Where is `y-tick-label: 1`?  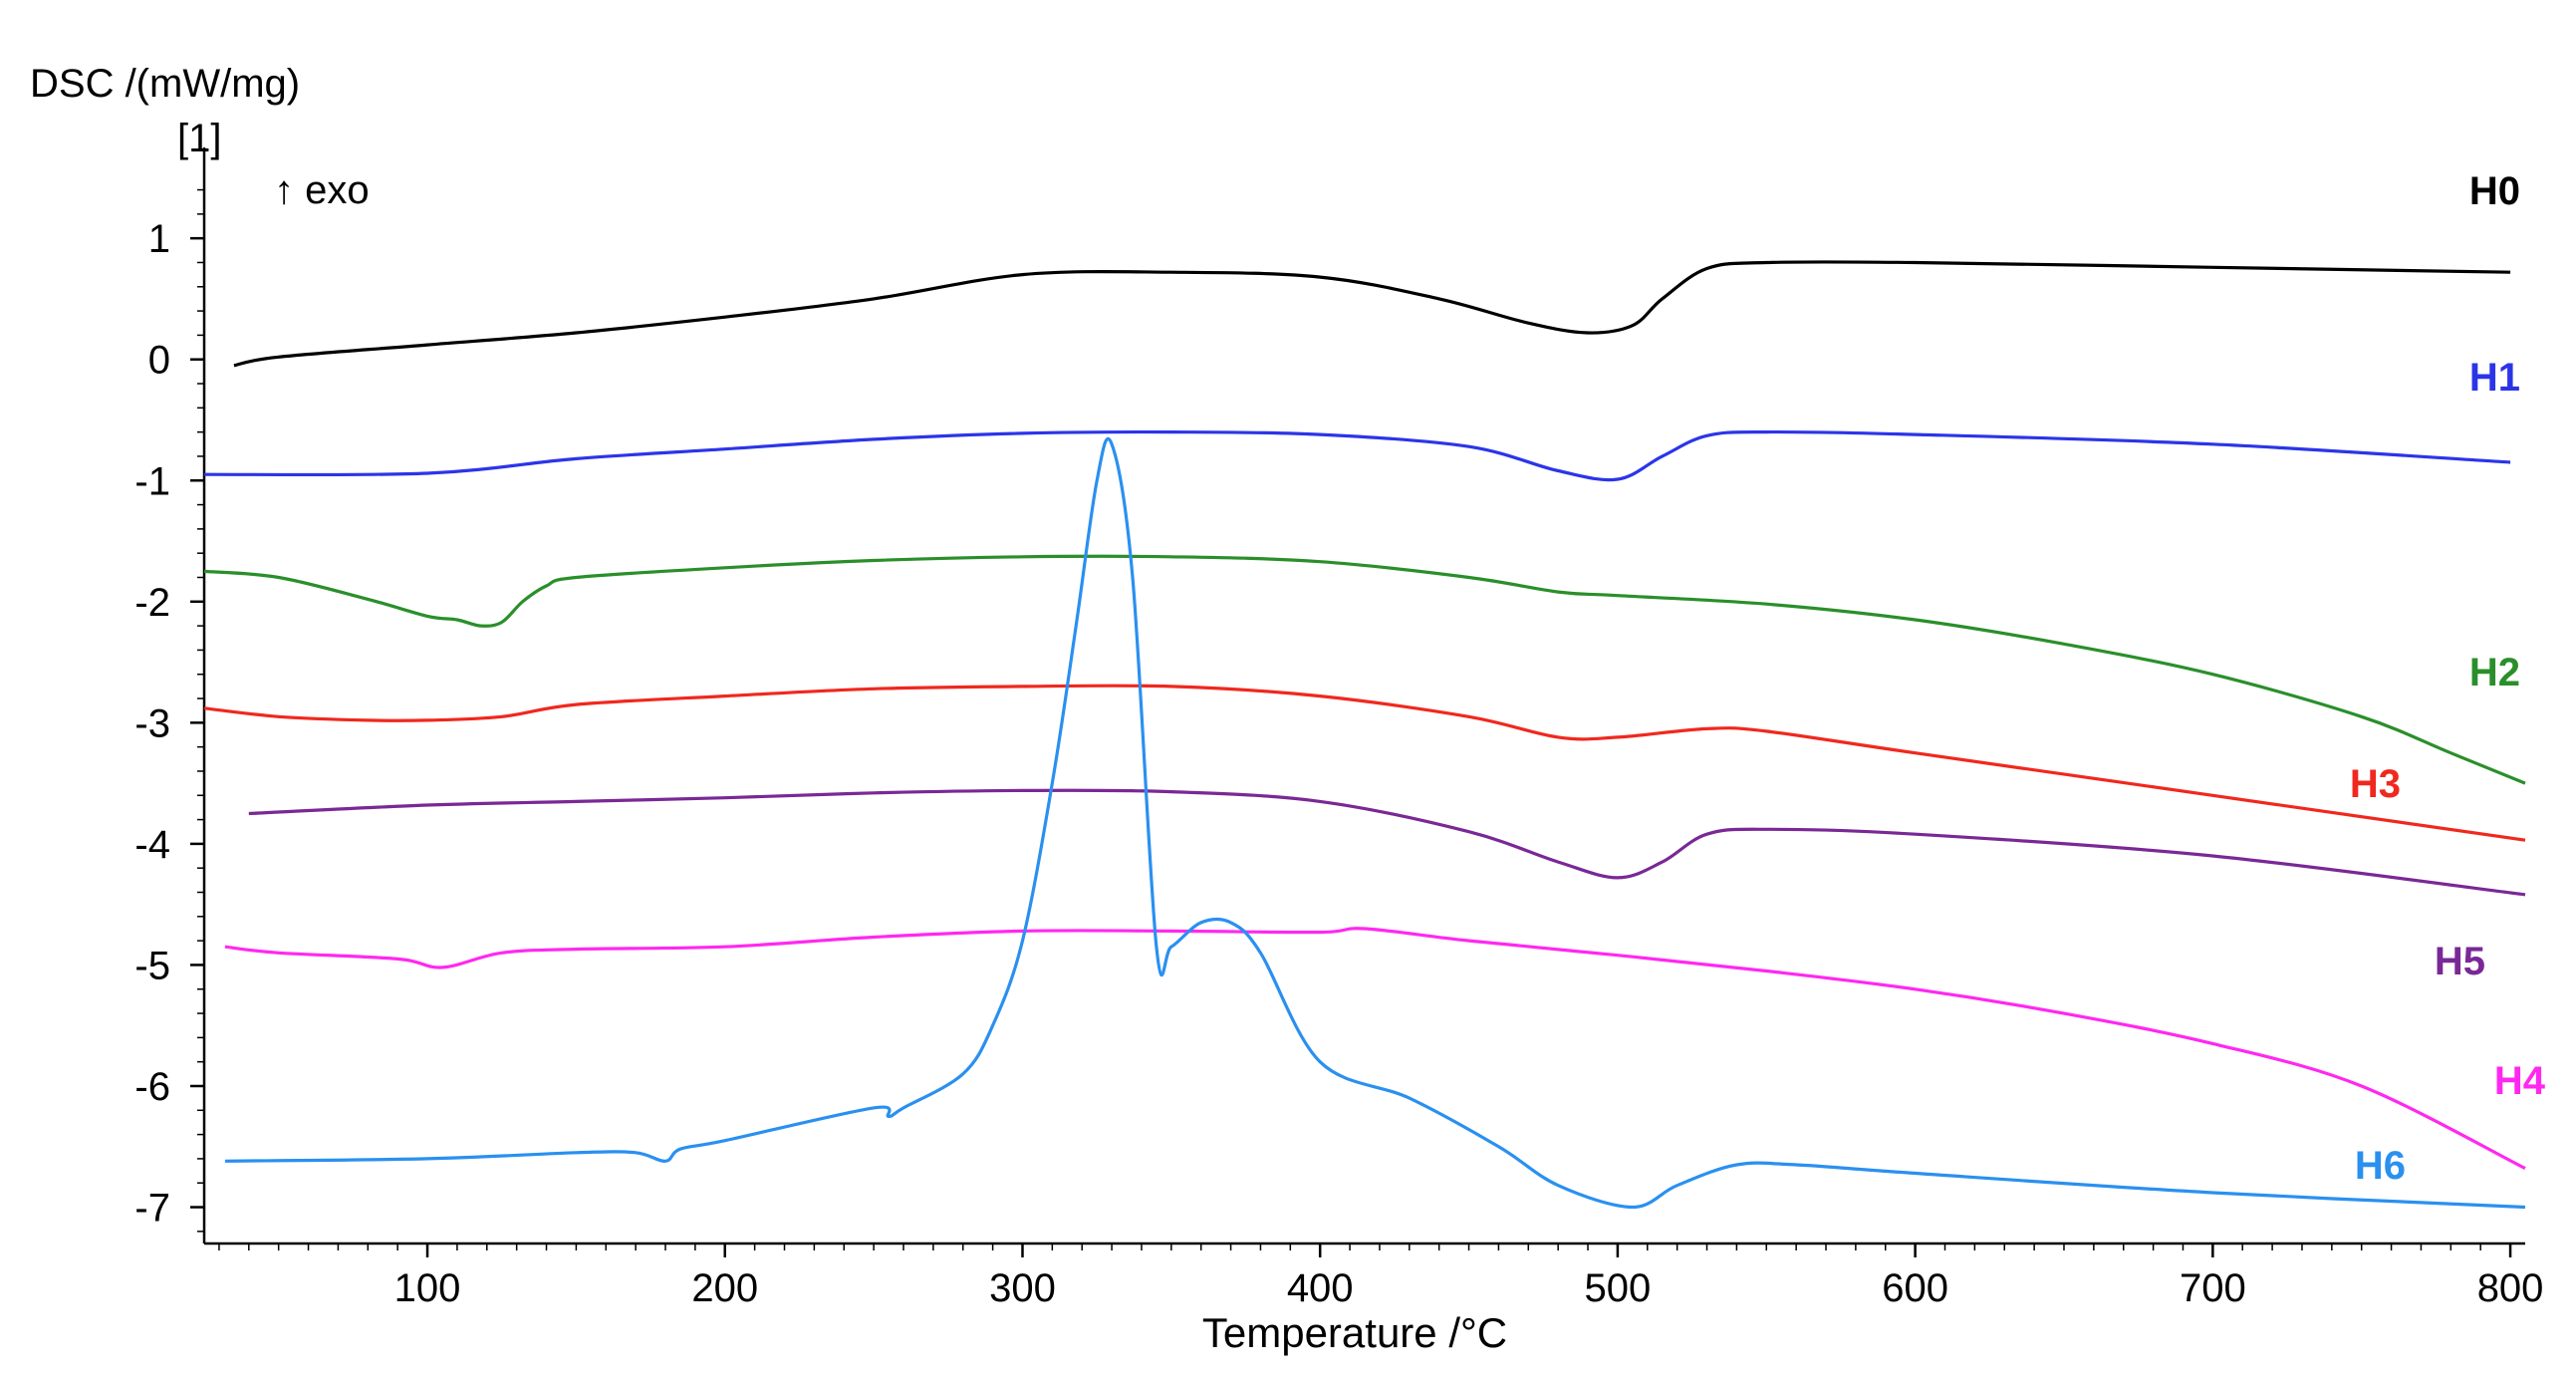 y-tick-label: 1 is located at coordinates (159, 239).